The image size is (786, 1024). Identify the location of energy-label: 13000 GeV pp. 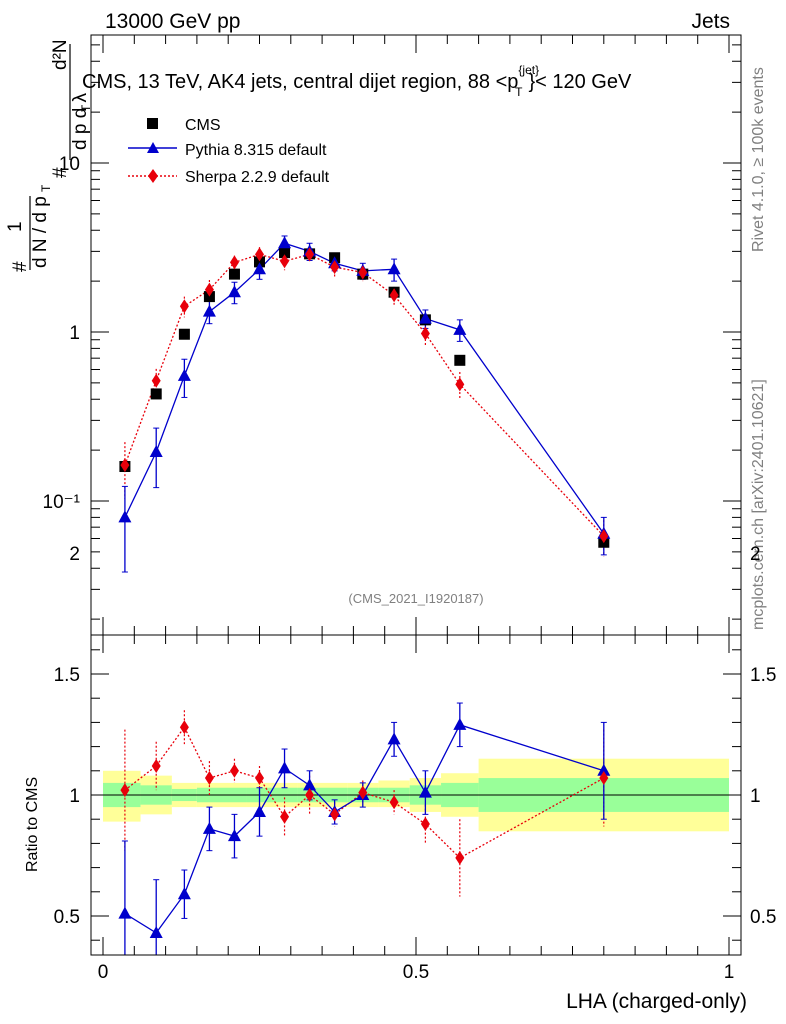
(172, 21).